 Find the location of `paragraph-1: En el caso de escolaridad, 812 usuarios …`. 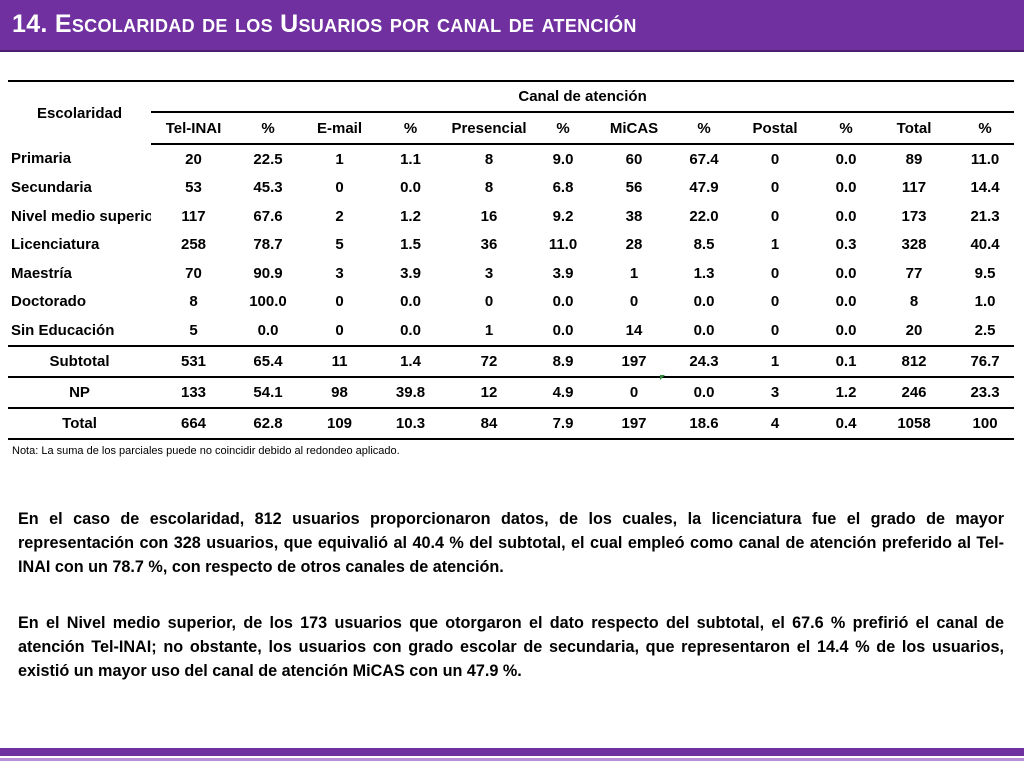

paragraph-1: En el caso de escolaridad, 812 usuarios … is located at coordinates (511, 543).